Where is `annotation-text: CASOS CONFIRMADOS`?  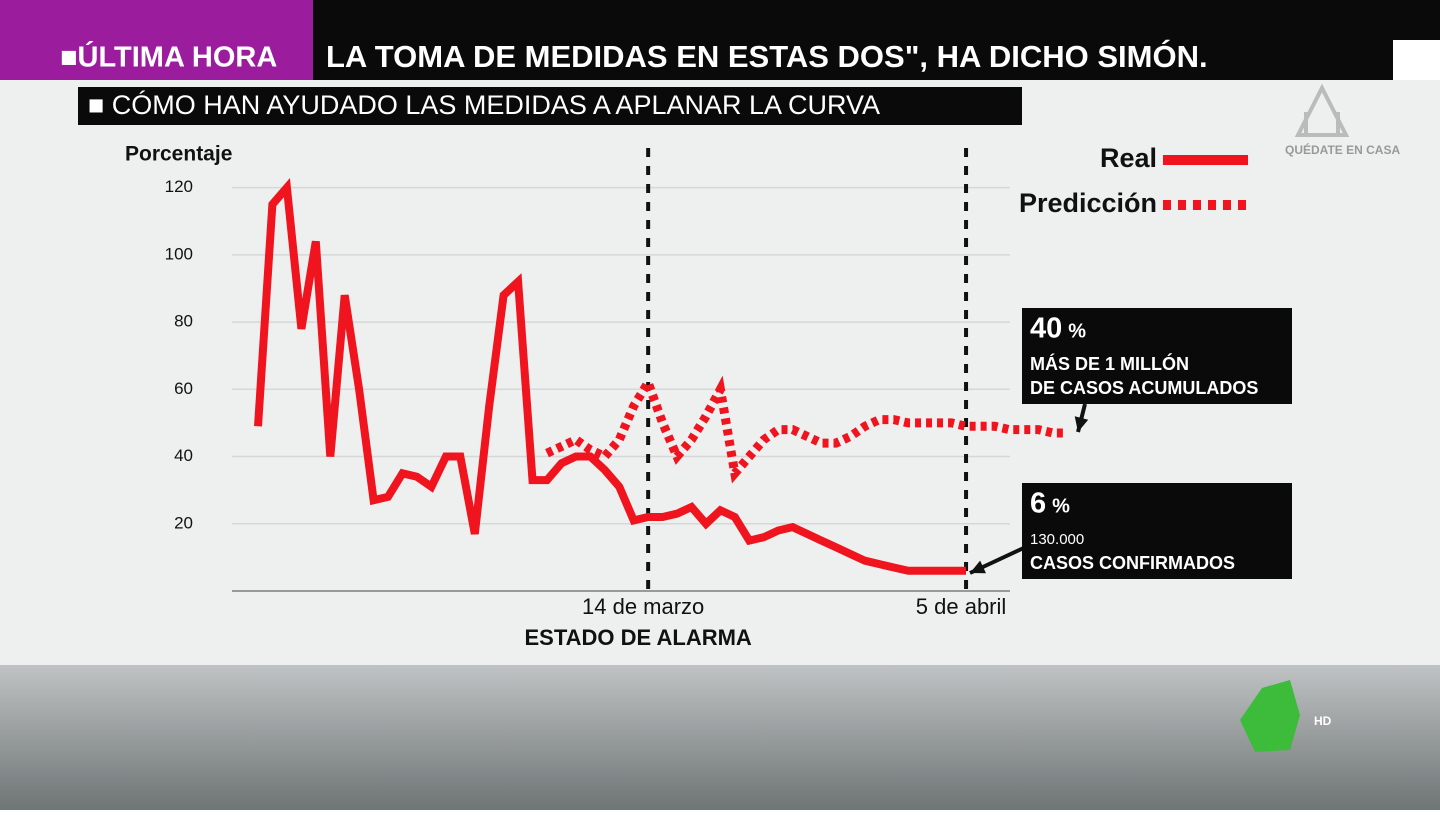
annotation-text: CASOS CONFIRMADOS is located at coordinates (1132, 563).